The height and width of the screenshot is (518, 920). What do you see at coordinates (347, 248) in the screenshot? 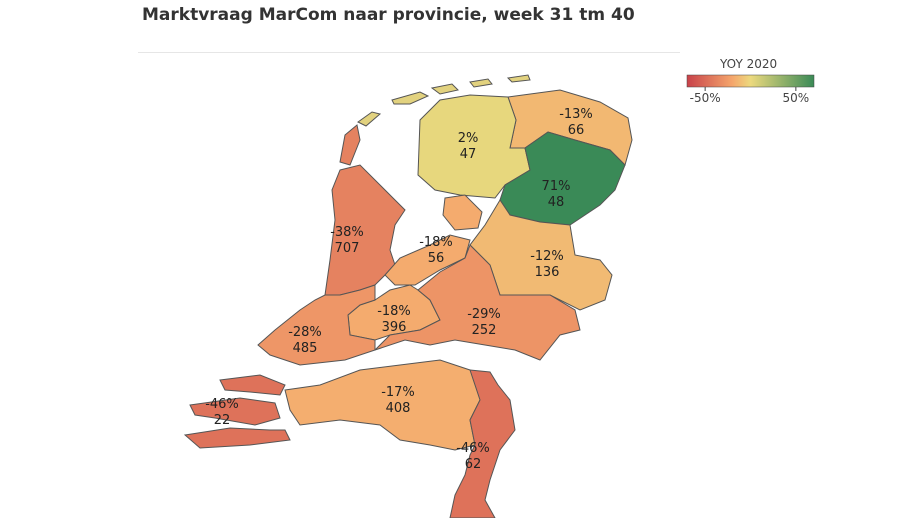
I see `count-label: 707` at bounding box center [347, 248].